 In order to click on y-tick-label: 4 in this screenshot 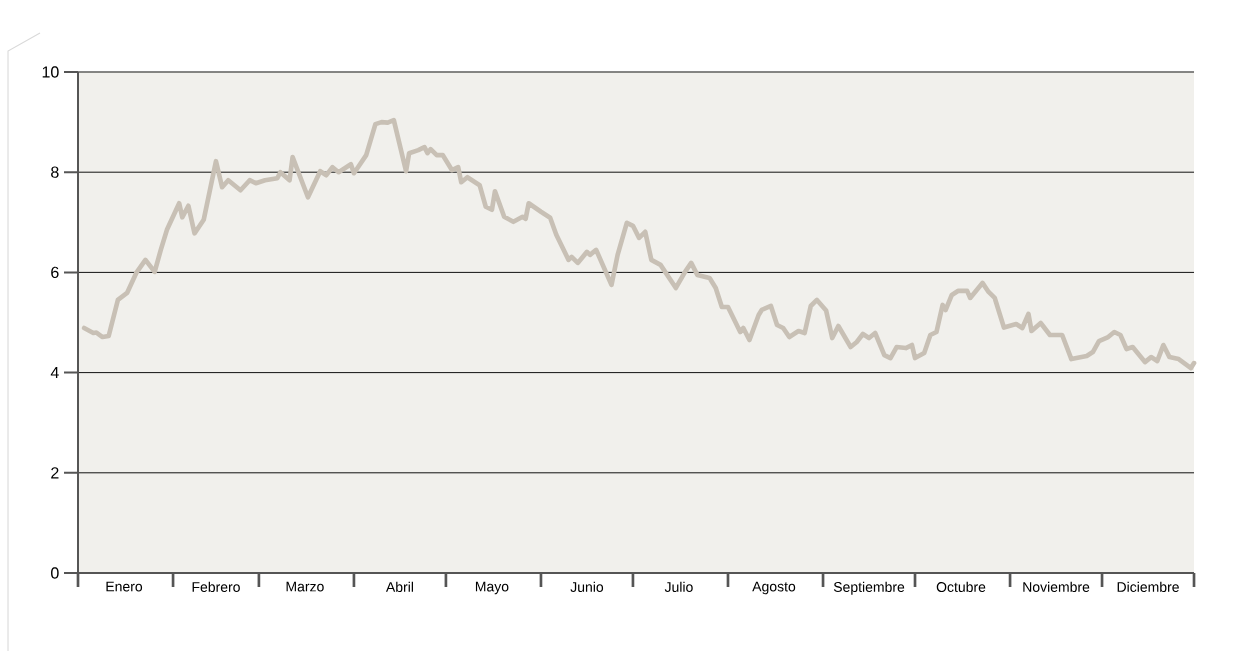, I will do `click(54, 373)`.